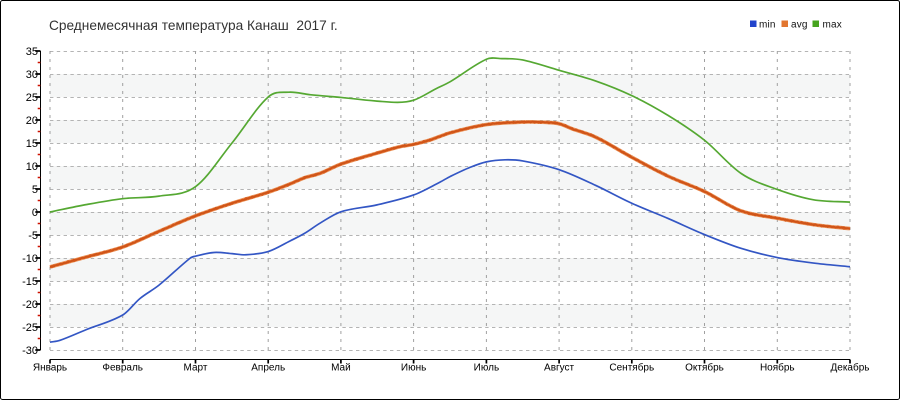  Describe the element at coordinates (33, 236) in the screenshot. I see `svg-text: -5` at that location.